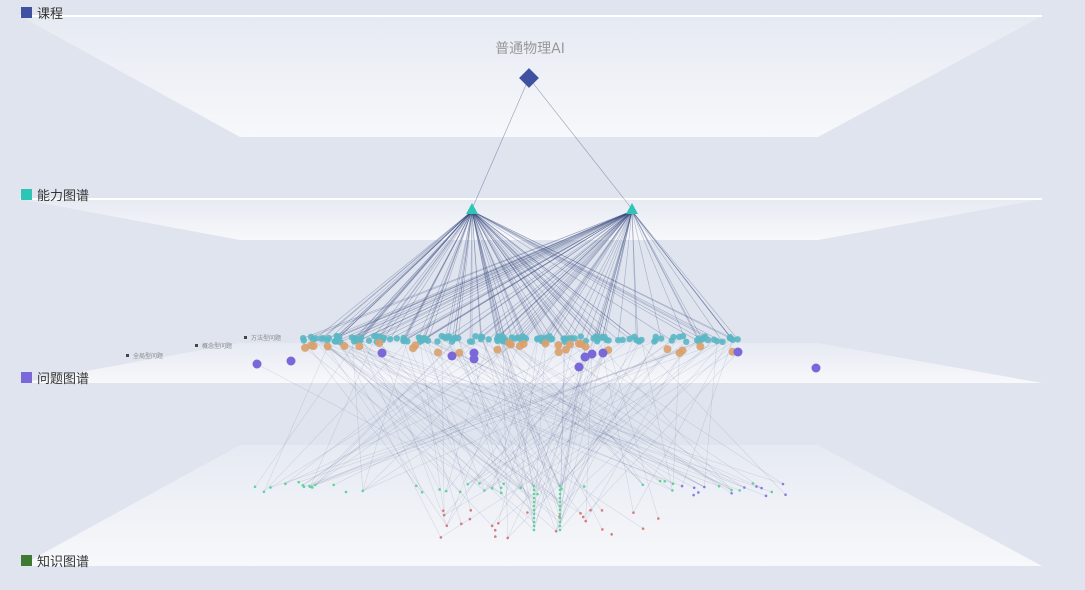 The width and height of the screenshot is (1085, 590). Describe the element at coordinates (262, 337) in the screenshot. I see `question-type-method: 方法型问题` at that location.